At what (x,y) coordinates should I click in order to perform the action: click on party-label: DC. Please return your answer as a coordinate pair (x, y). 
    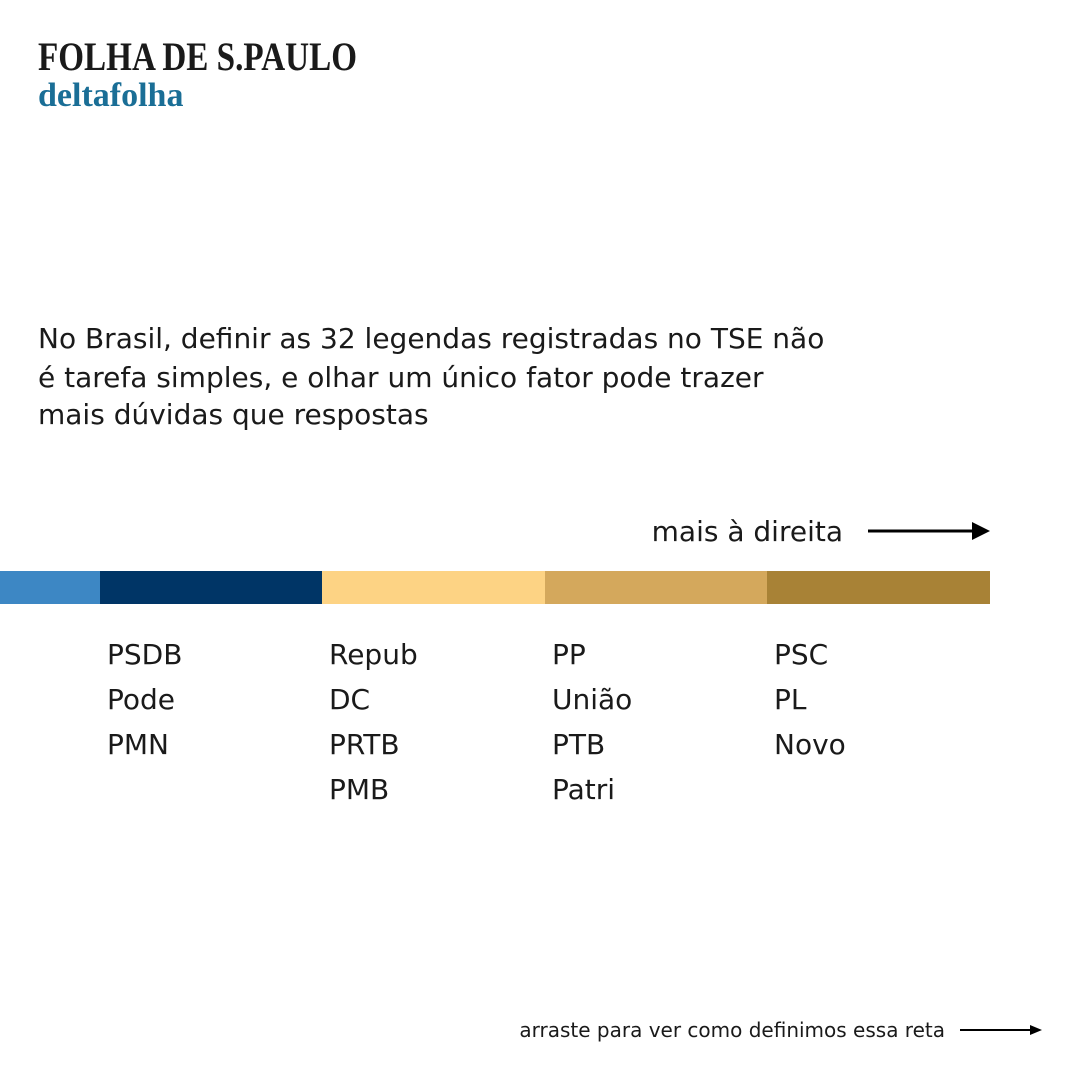
    Looking at the image, I should click on (349, 699).